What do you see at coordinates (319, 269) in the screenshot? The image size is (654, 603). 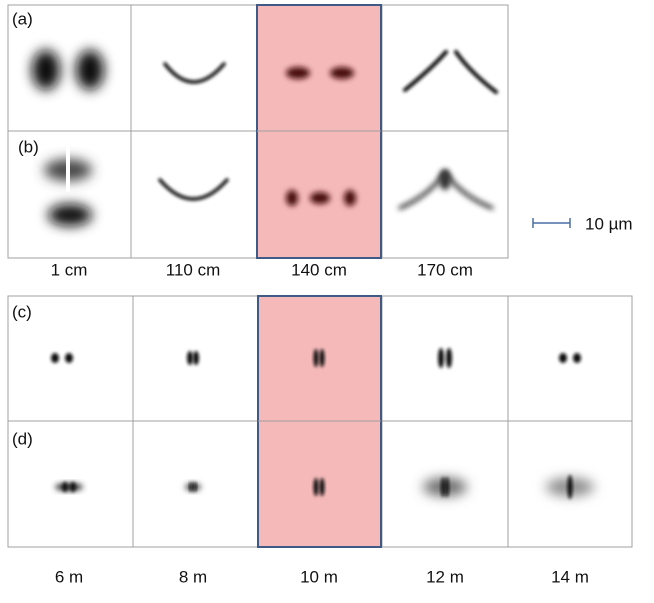 I see `distance-label: 140 cm` at bounding box center [319, 269].